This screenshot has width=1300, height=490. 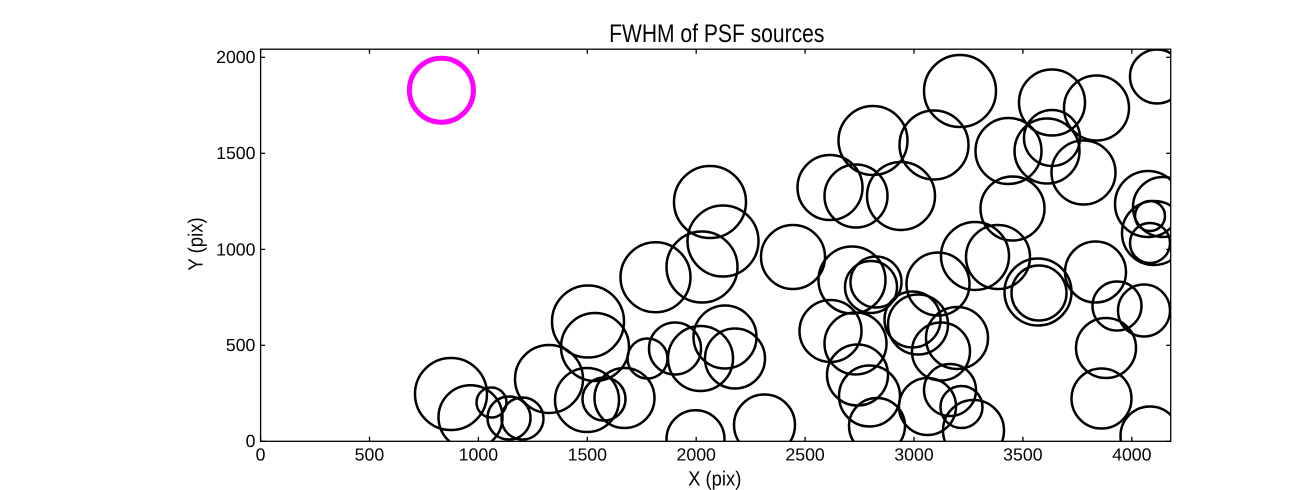 I want to click on svg-text: 2500, so click(x=805, y=455).